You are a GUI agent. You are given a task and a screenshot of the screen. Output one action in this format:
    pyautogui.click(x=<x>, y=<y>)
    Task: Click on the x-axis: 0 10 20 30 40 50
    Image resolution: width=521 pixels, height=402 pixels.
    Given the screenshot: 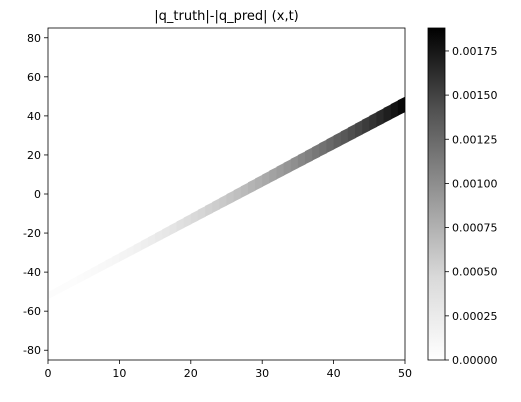 What is the action you would take?
    pyautogui.click(x=228, y=370)
    